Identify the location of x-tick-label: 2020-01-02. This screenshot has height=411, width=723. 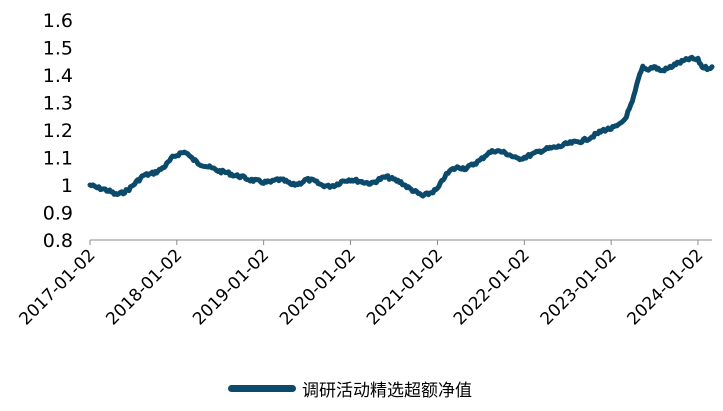
(318, 287).